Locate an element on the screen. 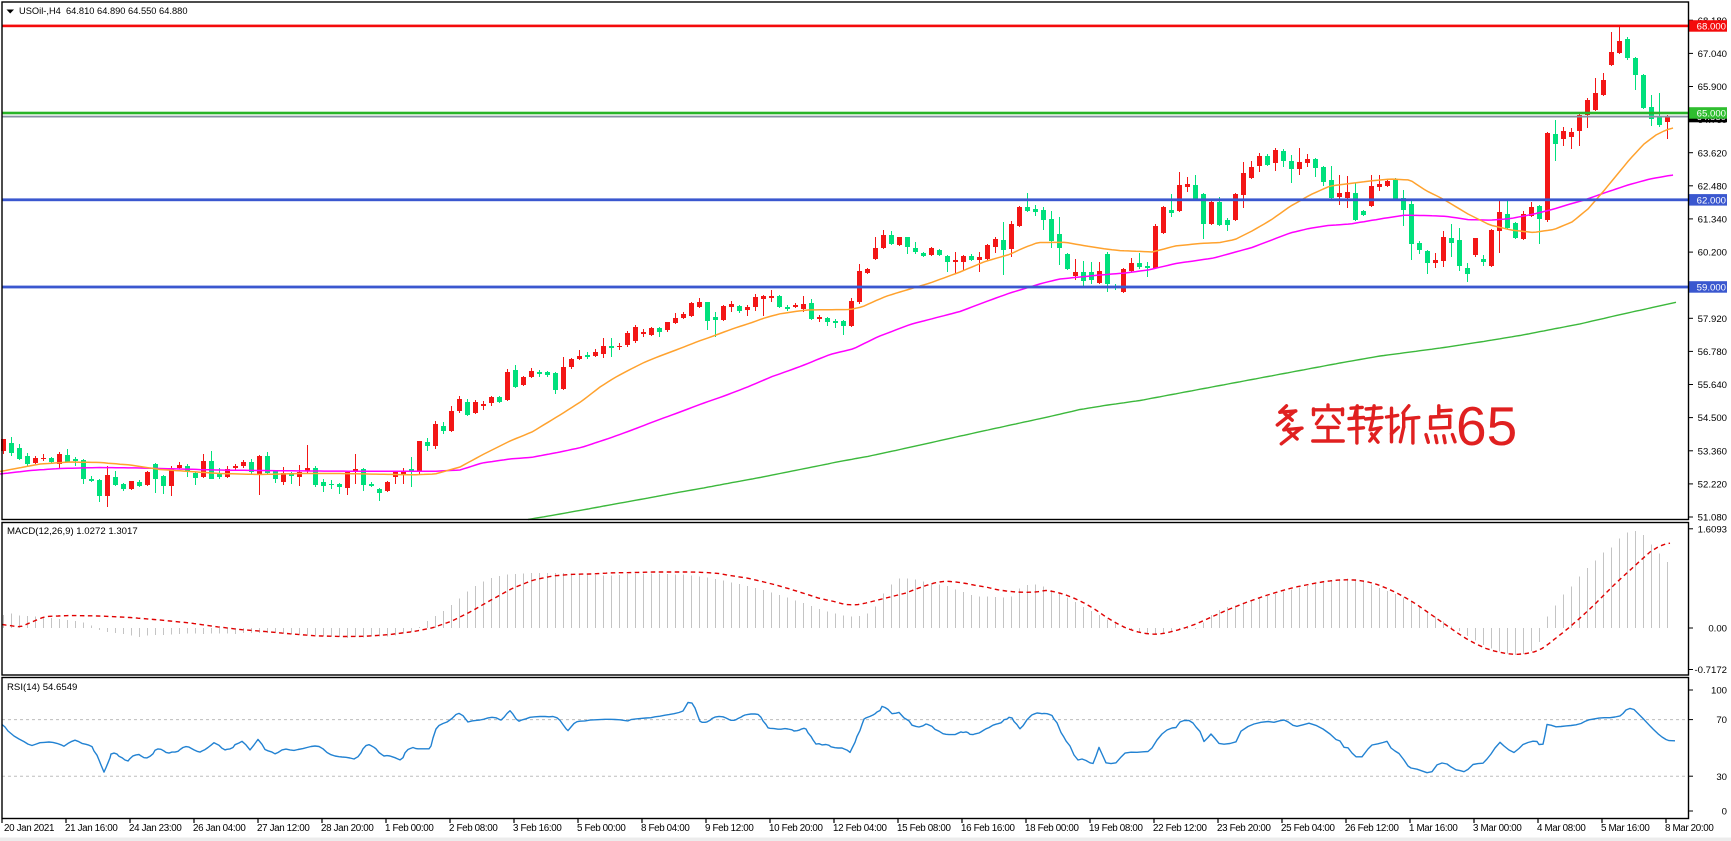 This screenshot has height=841, width=1731. svg-text: 5 Feb 00:00 is located at coordinates (601, 828).